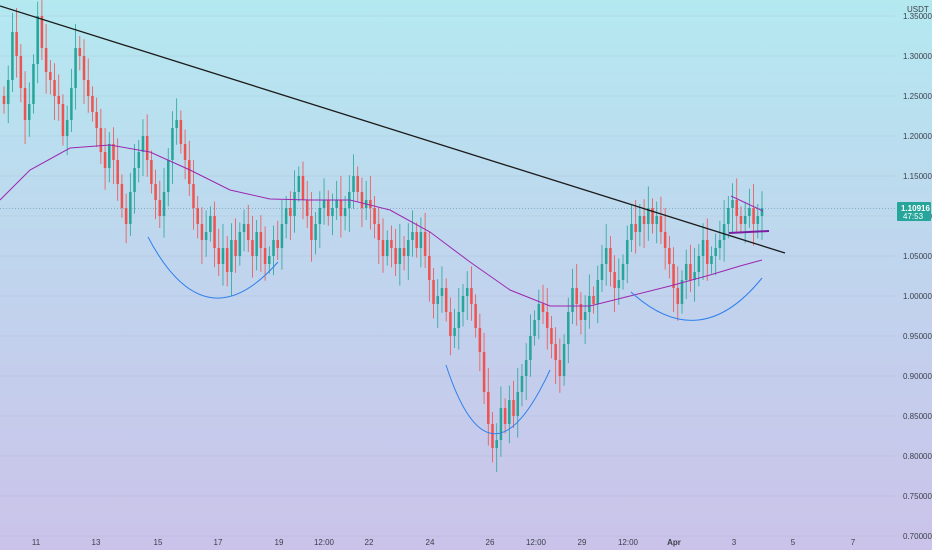  I want to click on y-tick-label: 1.20000, so click(917, 136).